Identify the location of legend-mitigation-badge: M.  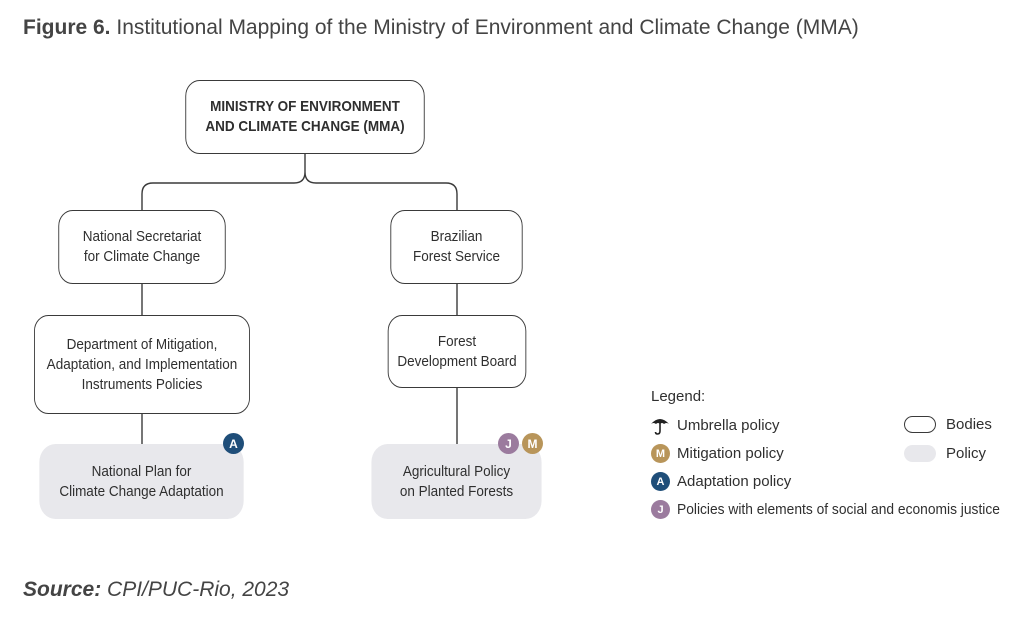
(660, 453).